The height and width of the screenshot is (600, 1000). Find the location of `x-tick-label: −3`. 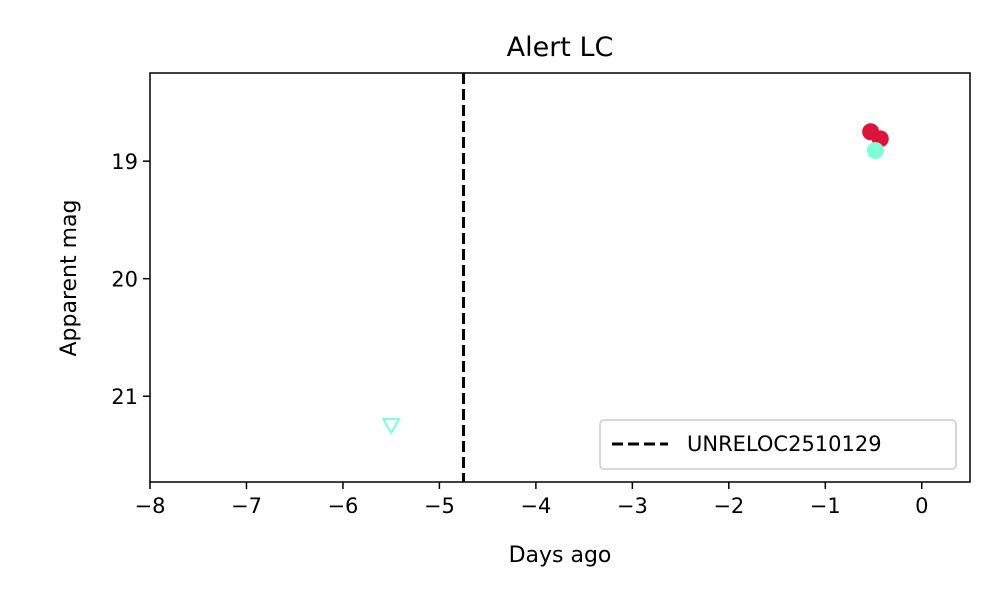

x-tick-label: −3 is located at coordinates (632, 506).